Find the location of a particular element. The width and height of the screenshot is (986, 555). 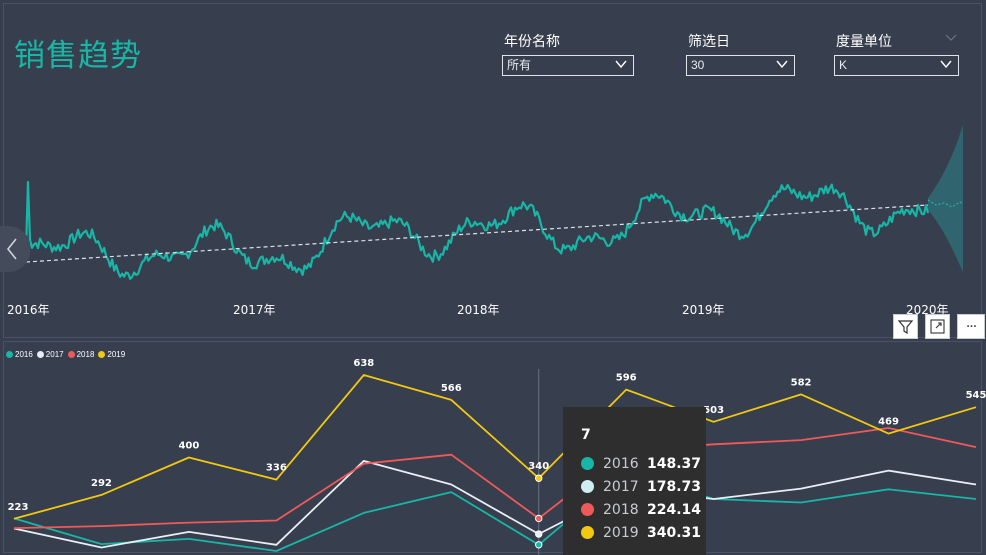

trendline is located at coordinates (477, 233).